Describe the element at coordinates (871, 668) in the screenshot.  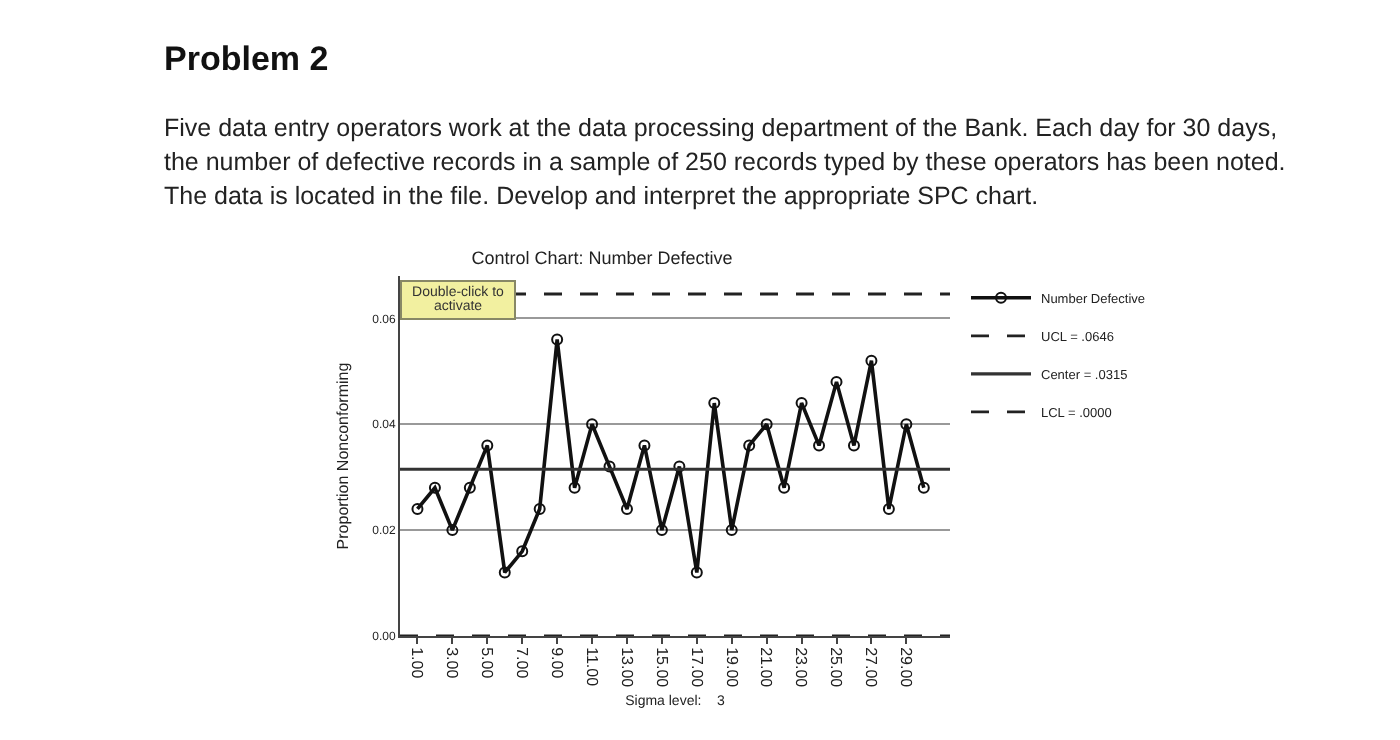
I see `x-tick-label: 27.00` at that location.